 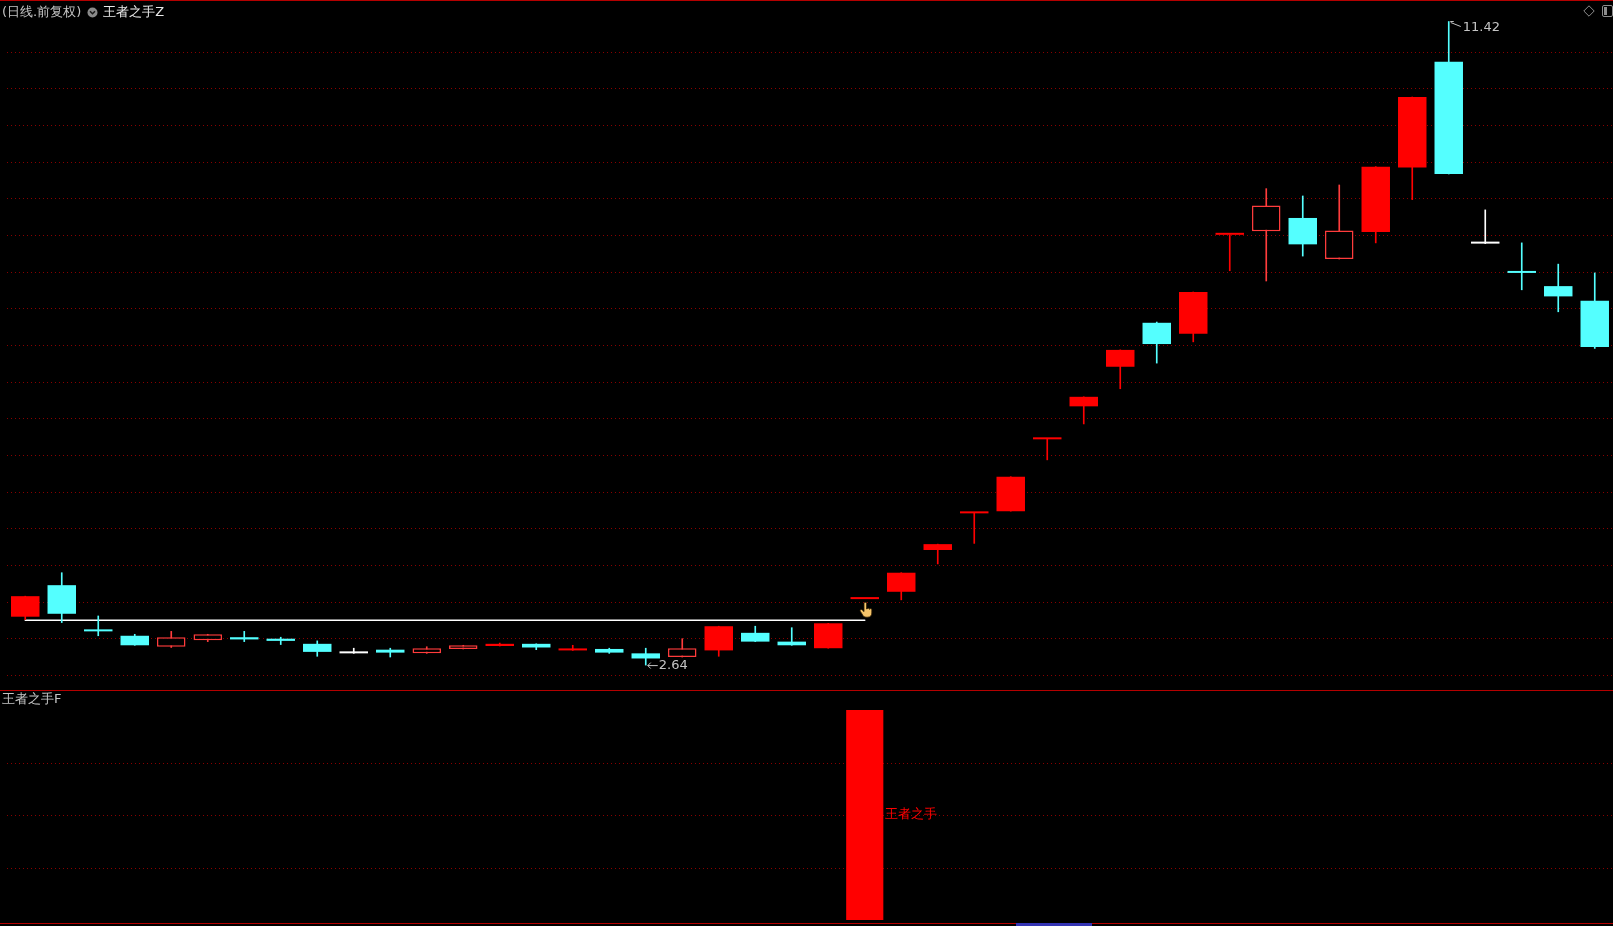 I want to click on chart-subtitle: 王者之手Z, so click(x=134, y=12).